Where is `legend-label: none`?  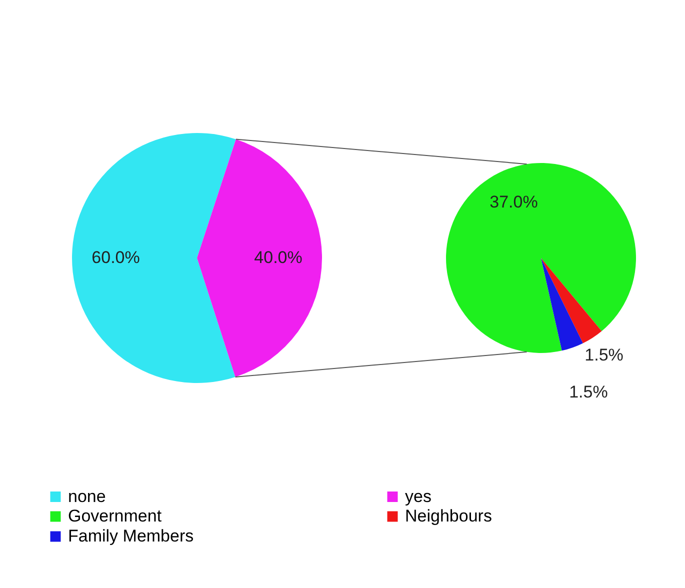
legend-label: none is located at coordinates (87, 496).